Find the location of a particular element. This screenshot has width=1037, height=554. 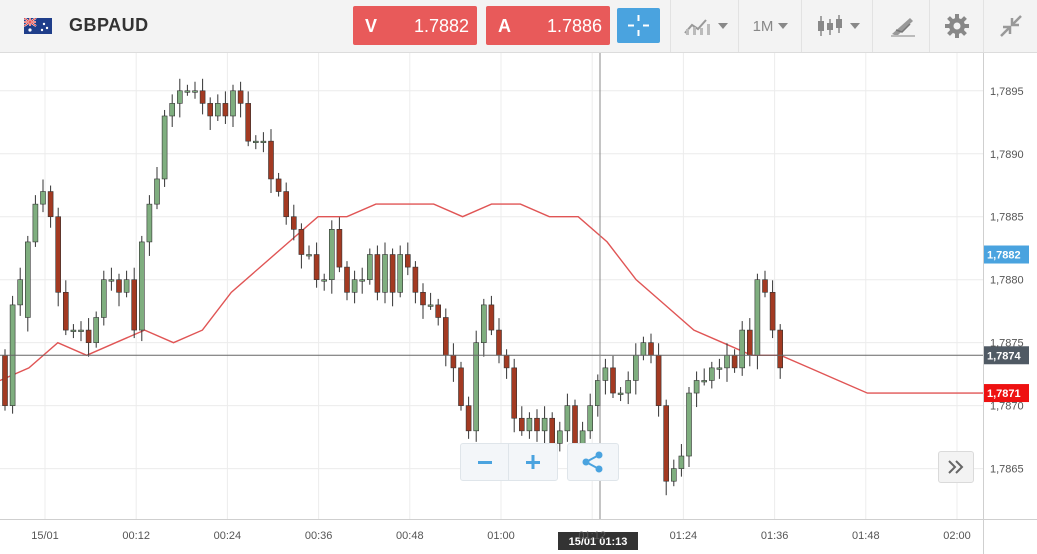

zoom-out-button is located at coordinates (485, 462).